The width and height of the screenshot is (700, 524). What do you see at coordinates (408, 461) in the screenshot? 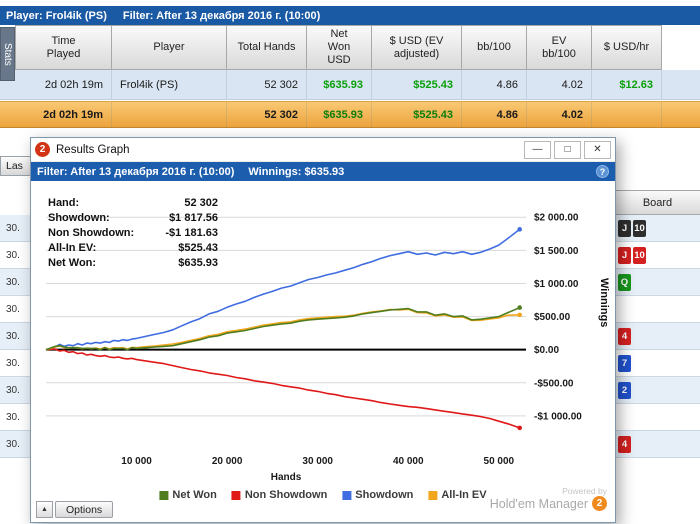
I see `svg-text: 40 000` at bounding box center [408, 461].